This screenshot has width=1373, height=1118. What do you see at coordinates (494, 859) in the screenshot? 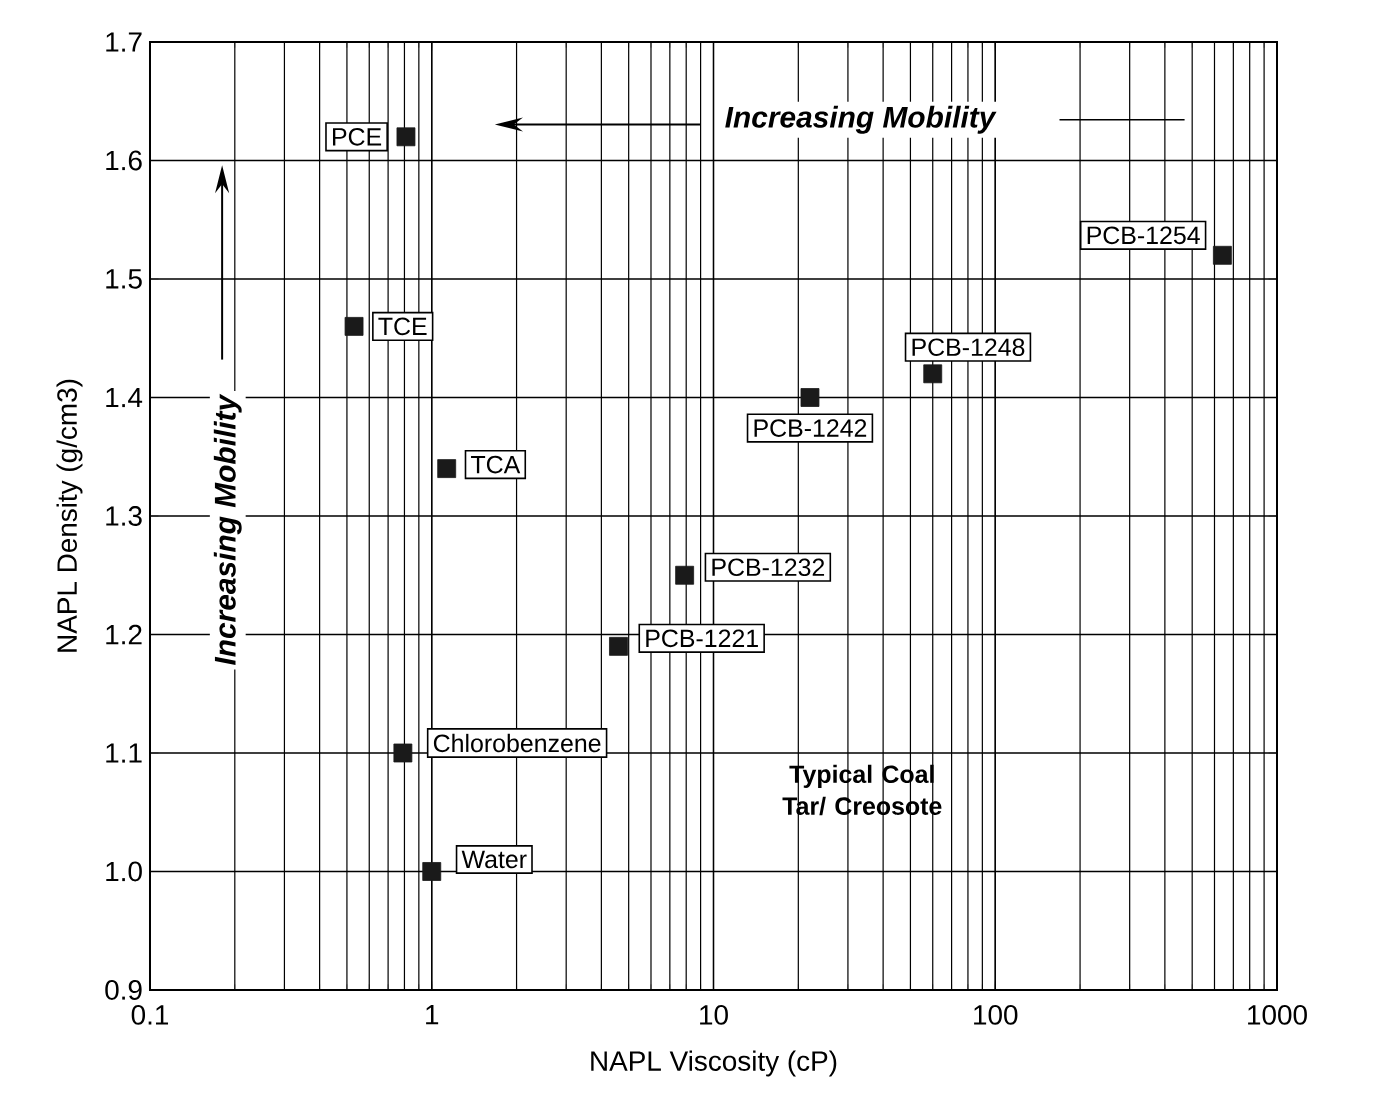
I see `annotation: Water` at bounding box center [494, 859].